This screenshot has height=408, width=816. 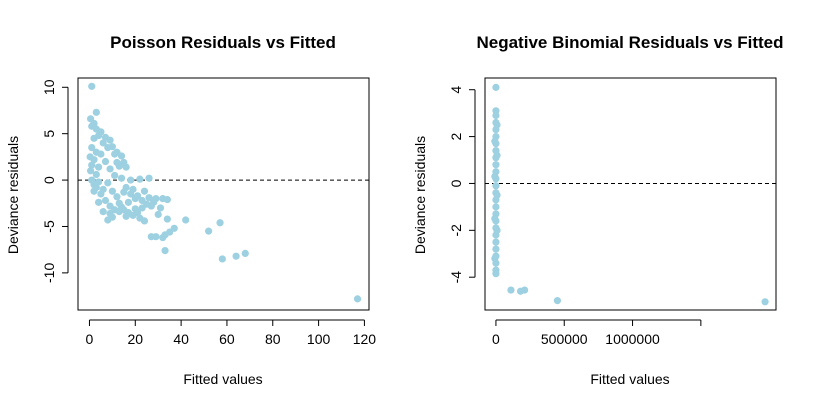 I want to click on poisson-y-tick-label: -10, so click(x=49, y=273).